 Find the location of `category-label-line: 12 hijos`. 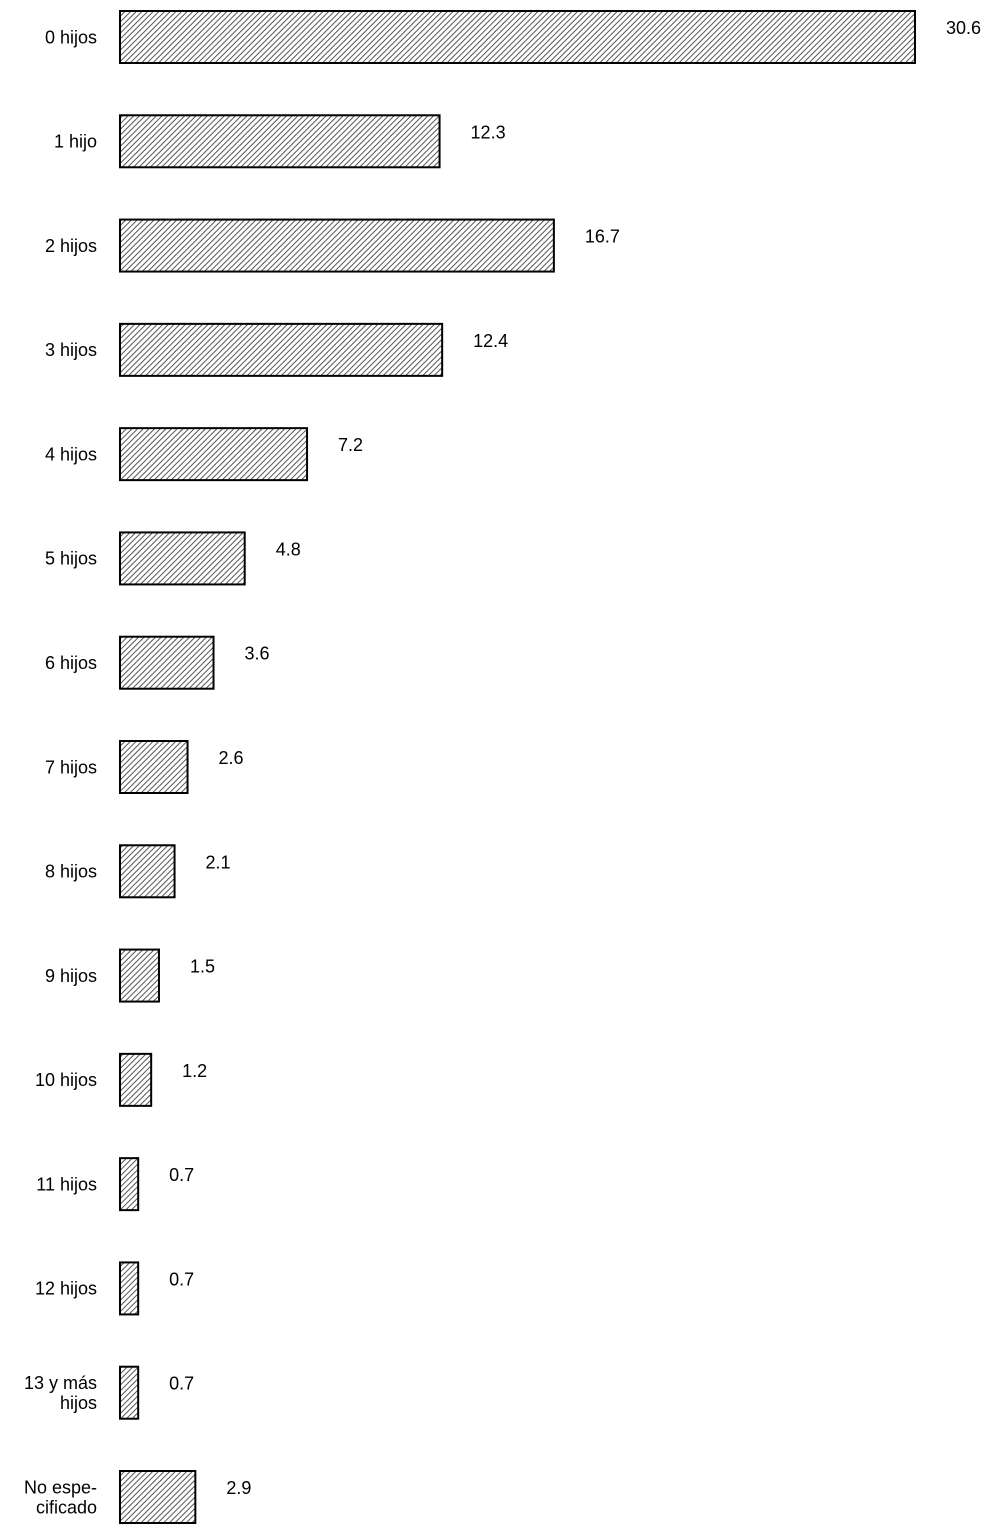

category-label-line: 12 hijos is located at coordinates (66, 1289).